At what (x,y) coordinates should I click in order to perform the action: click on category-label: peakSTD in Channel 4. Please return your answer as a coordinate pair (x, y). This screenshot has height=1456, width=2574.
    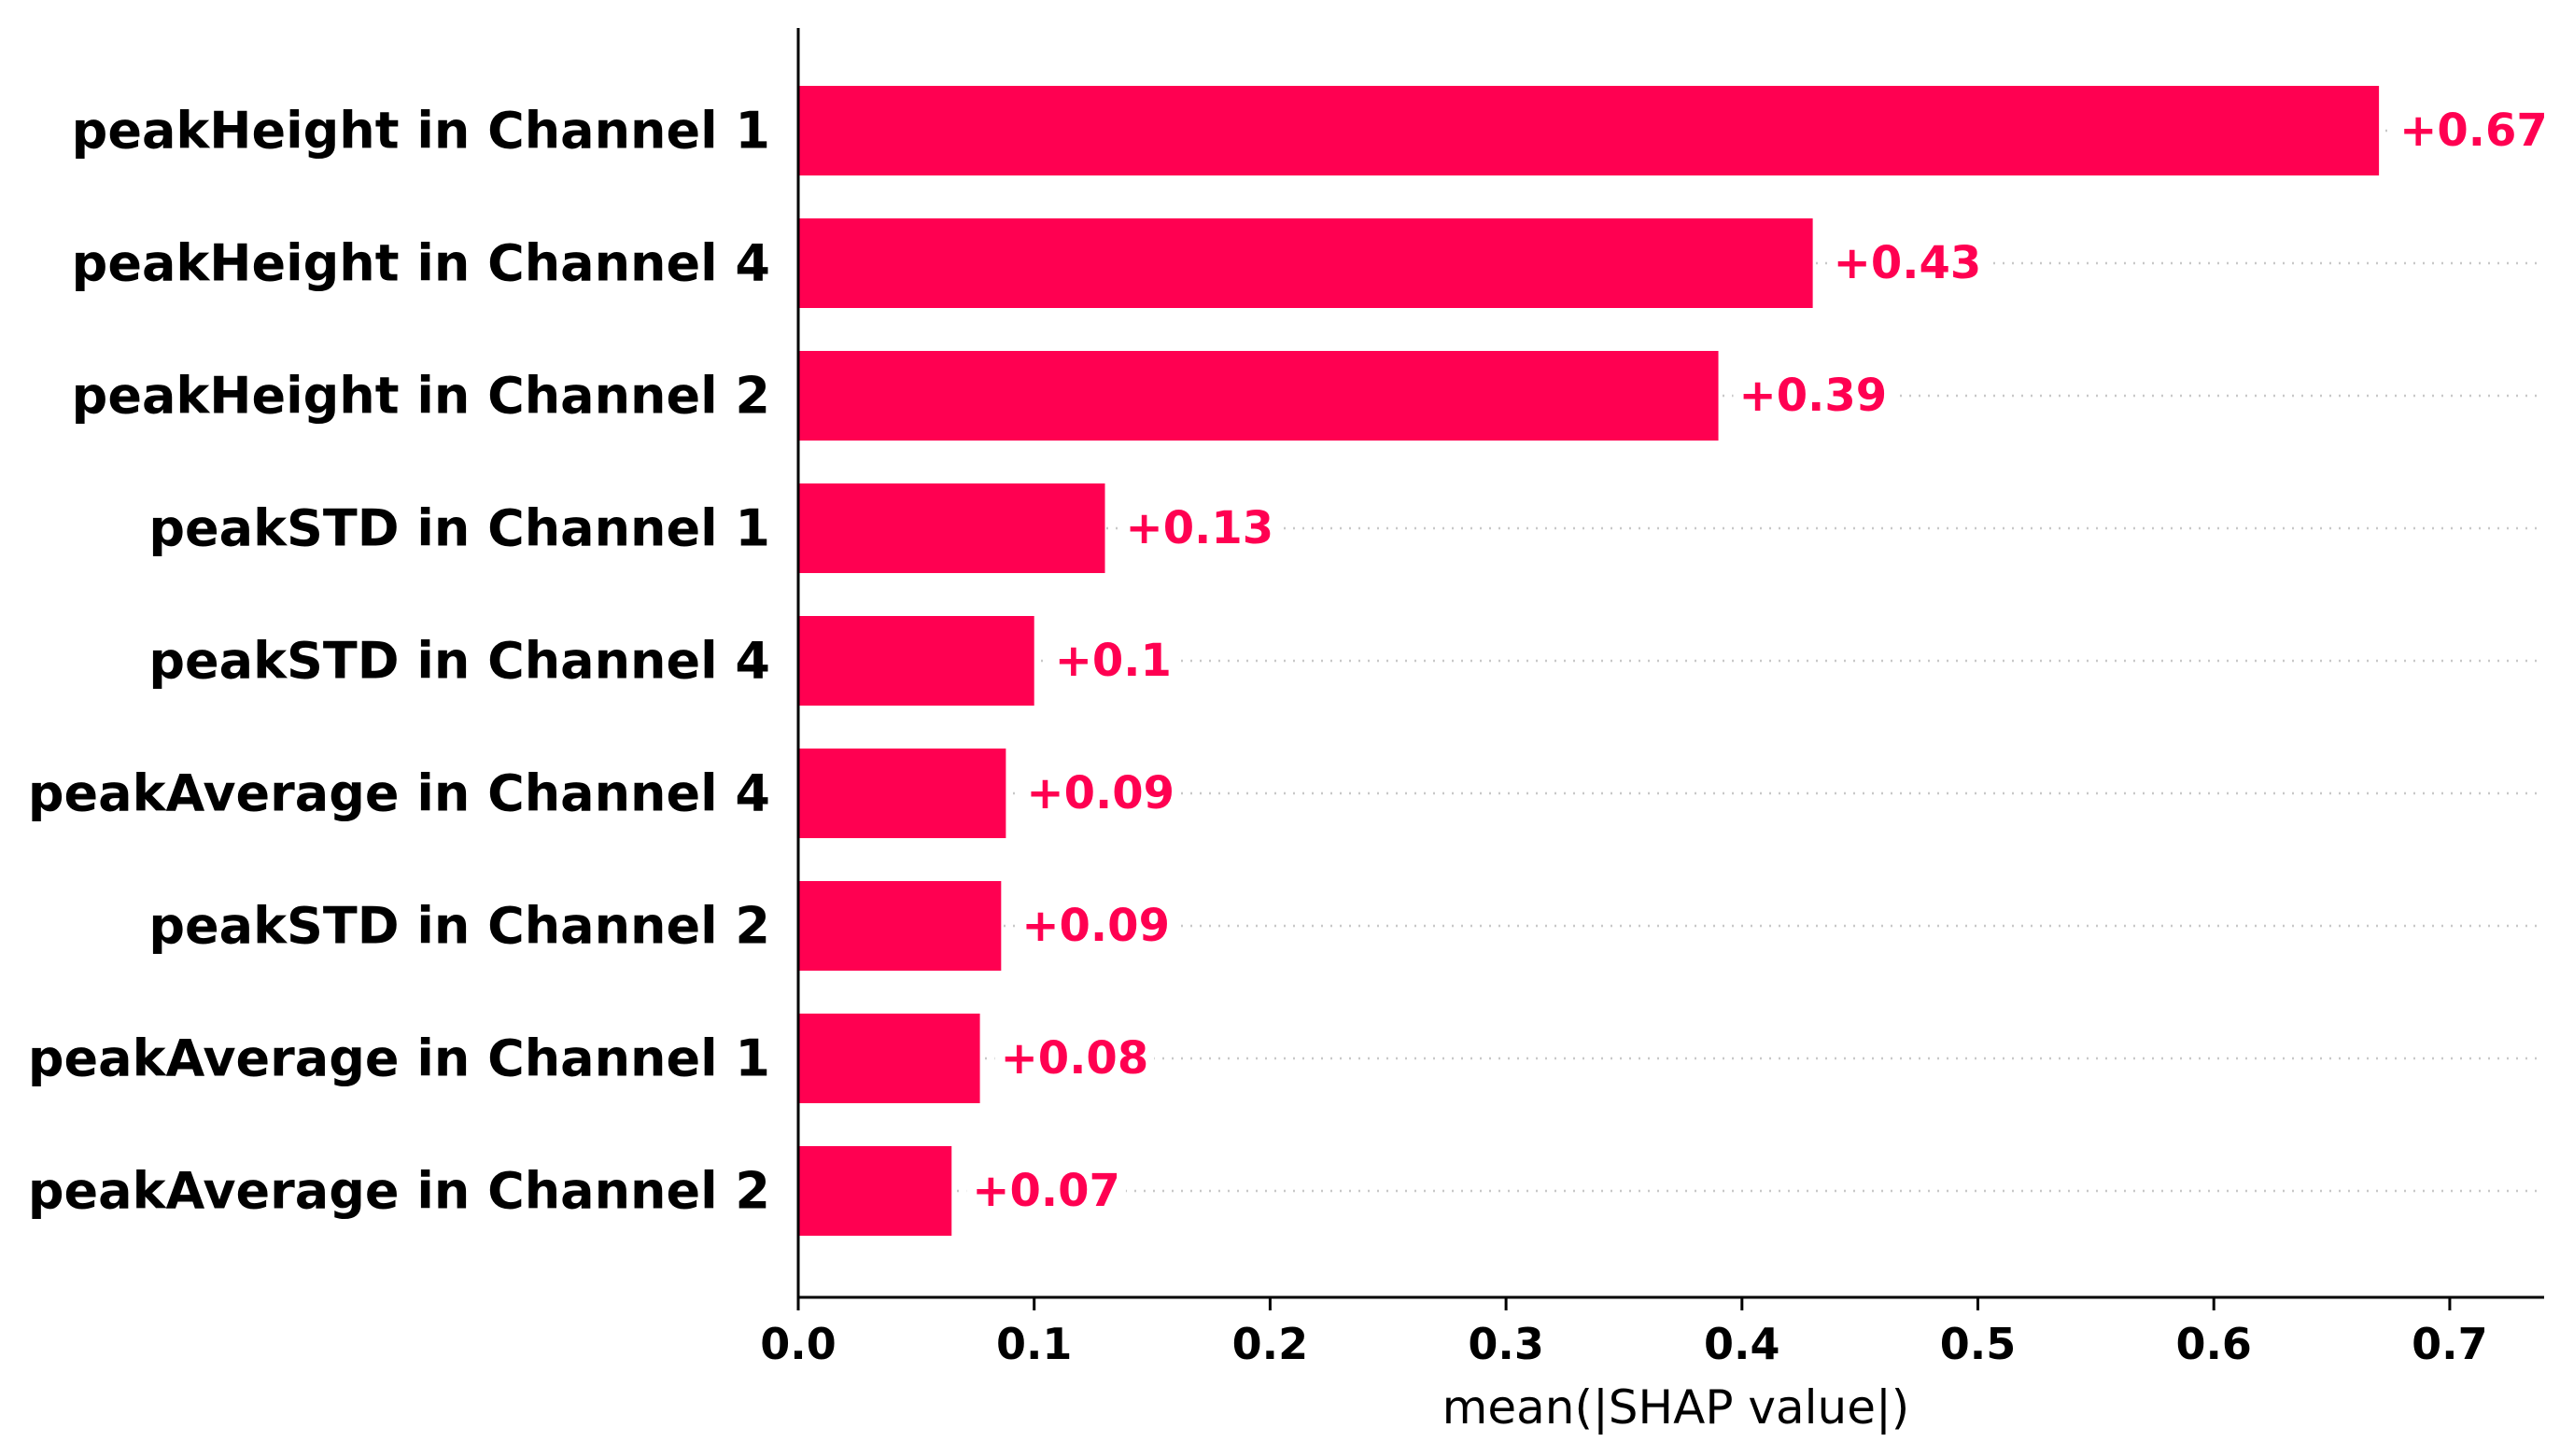
    Looking at the image, I should click on (459, 661).